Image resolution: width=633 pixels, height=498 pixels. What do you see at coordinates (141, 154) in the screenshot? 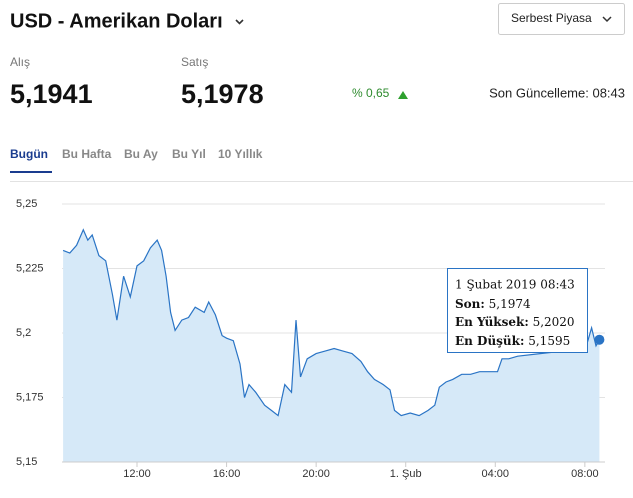
I see `tab: Bu Ay` at bounding box center [141, 154].